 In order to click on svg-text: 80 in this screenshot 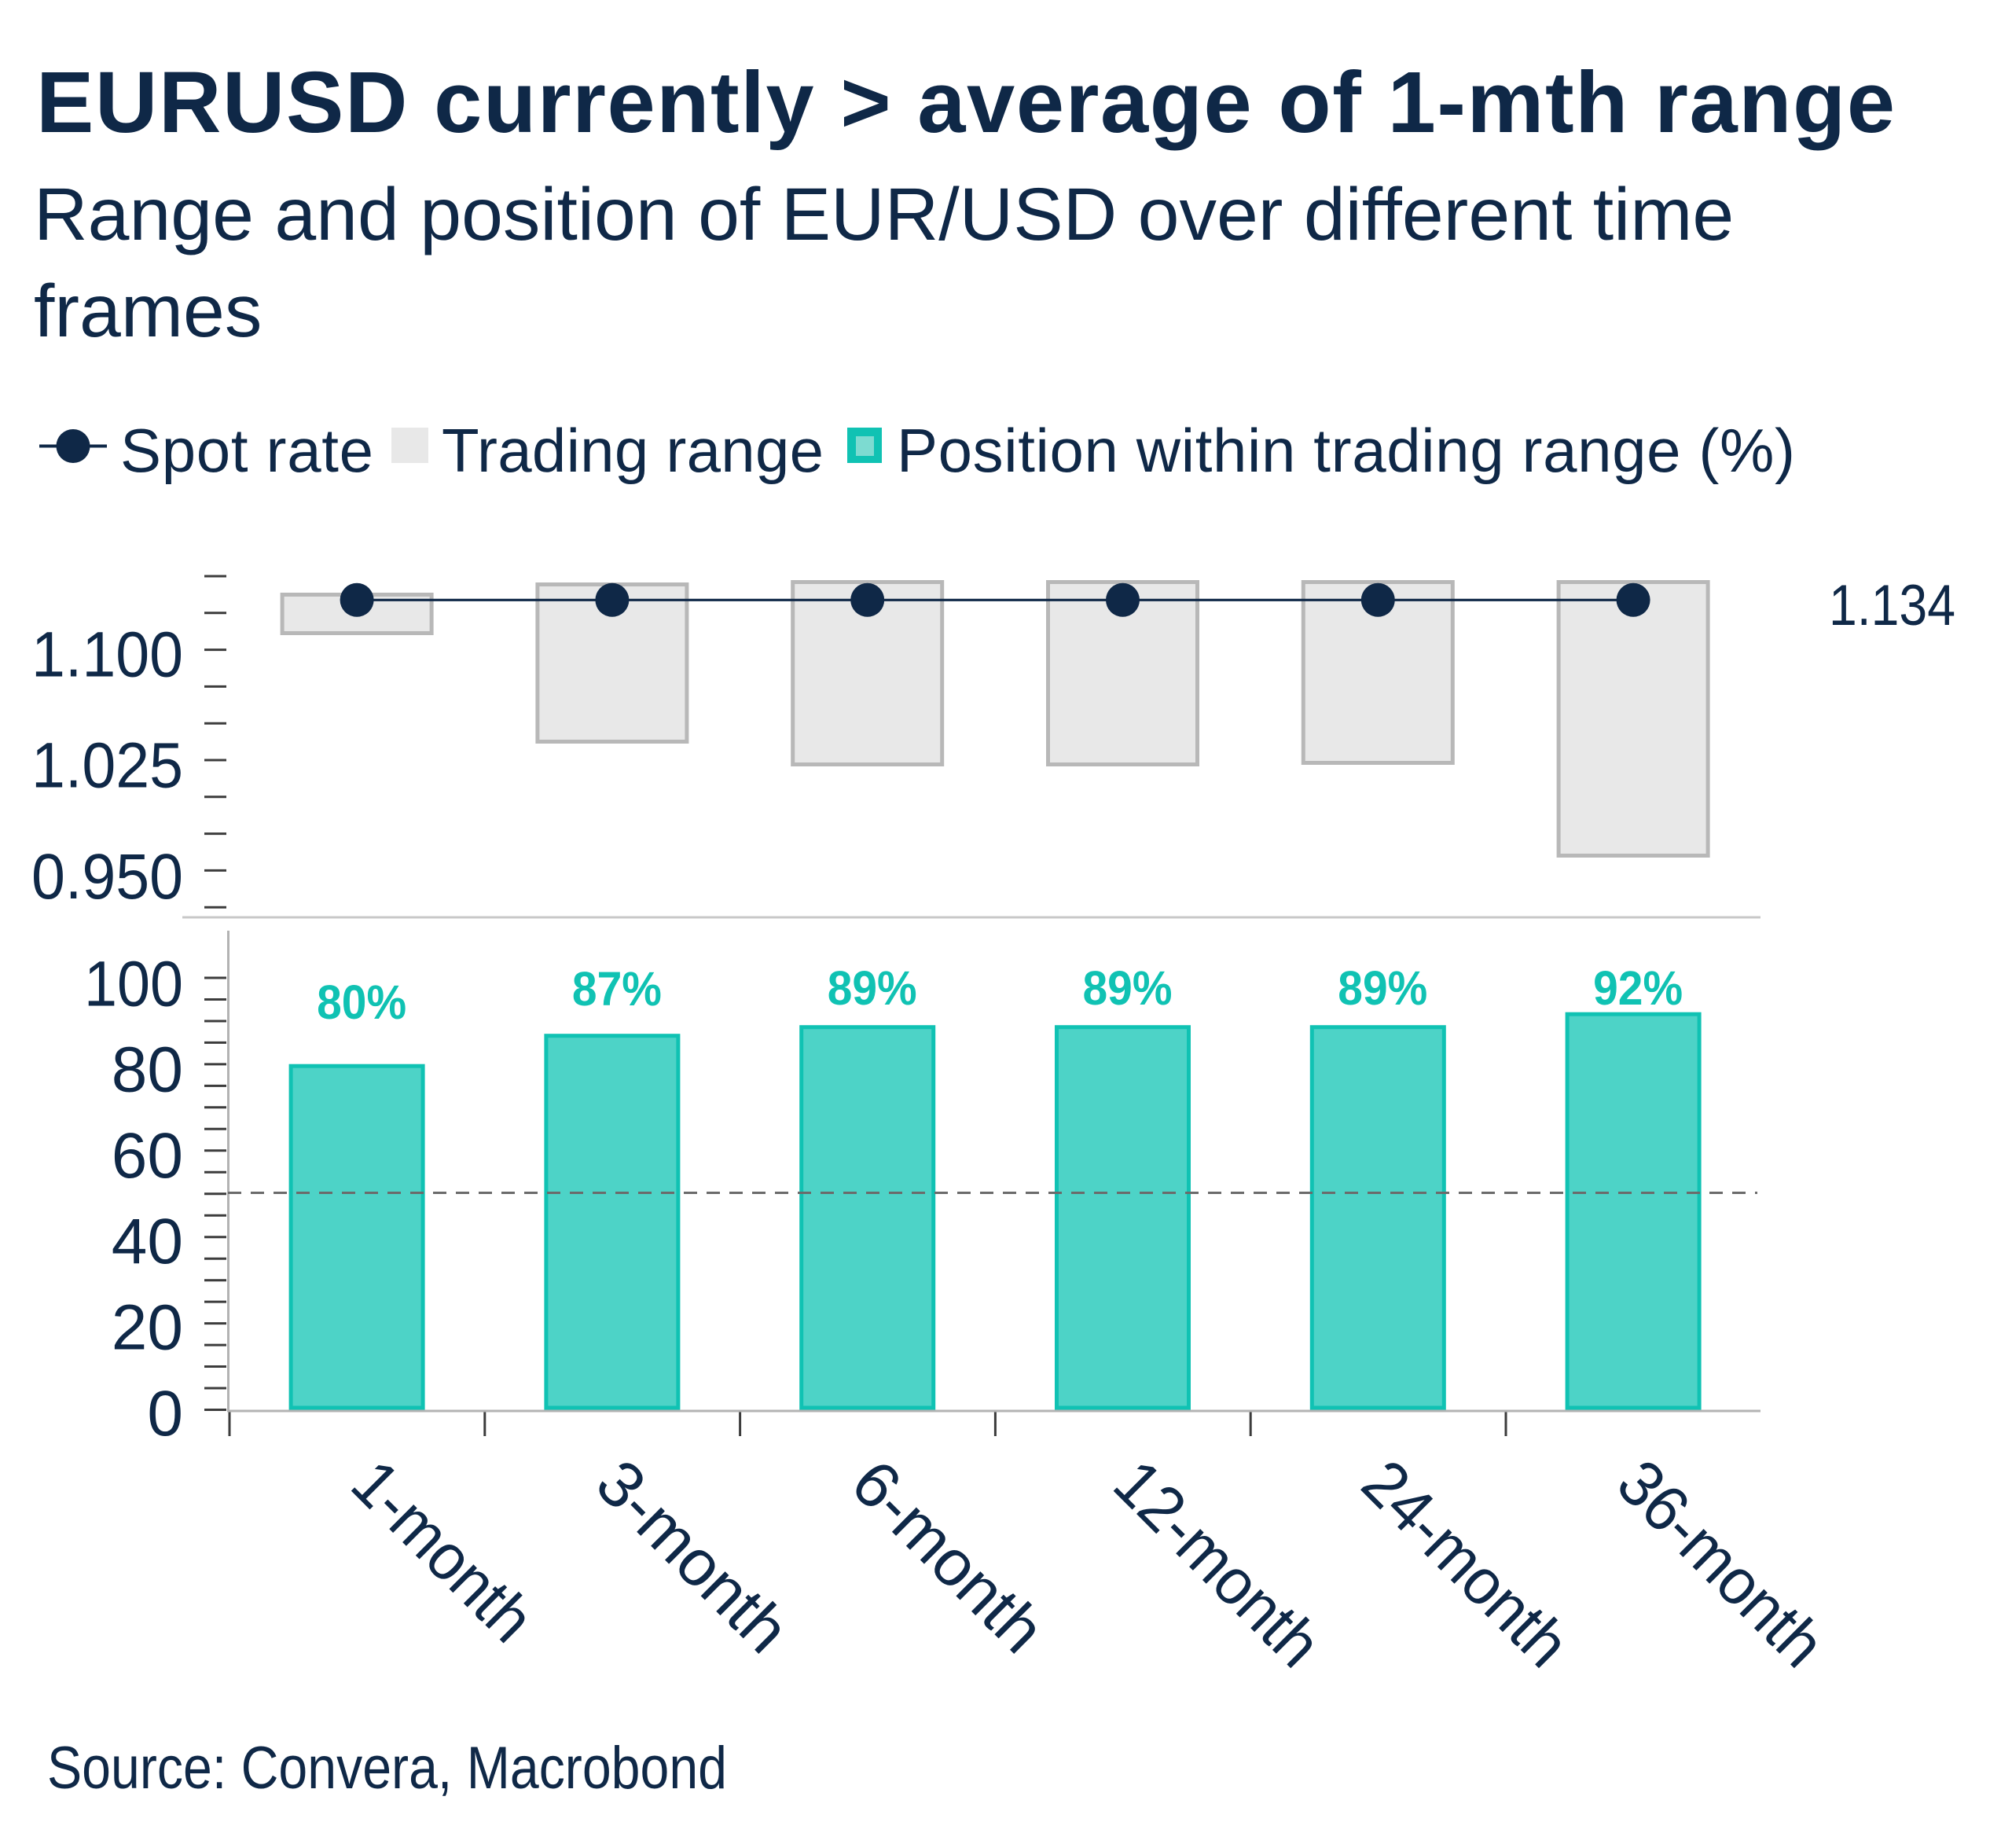, I will do `click(147, 1070)`.